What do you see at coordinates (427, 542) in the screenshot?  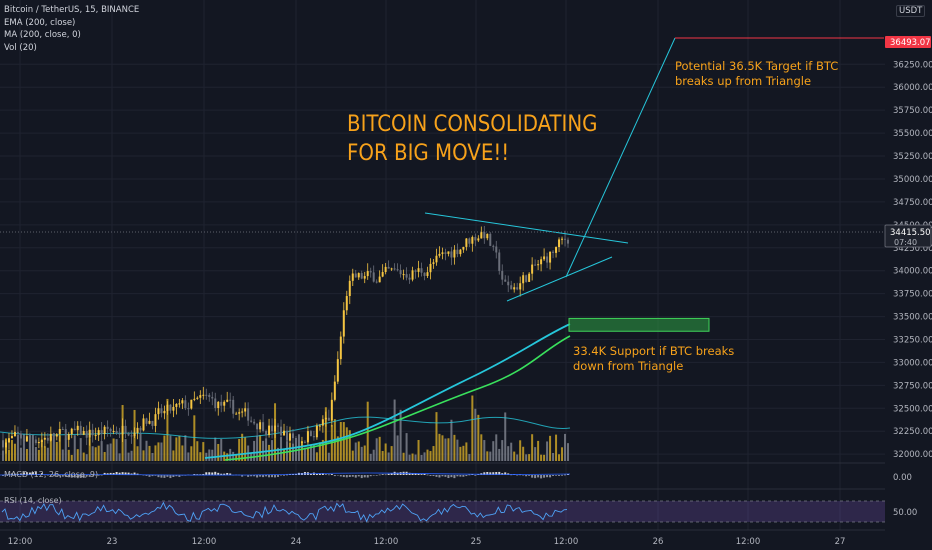 I see `time-axis: 12:00 23 12:00 24 12:00 25 12:00 26 12:00 27` at bounding box center [427, 542].